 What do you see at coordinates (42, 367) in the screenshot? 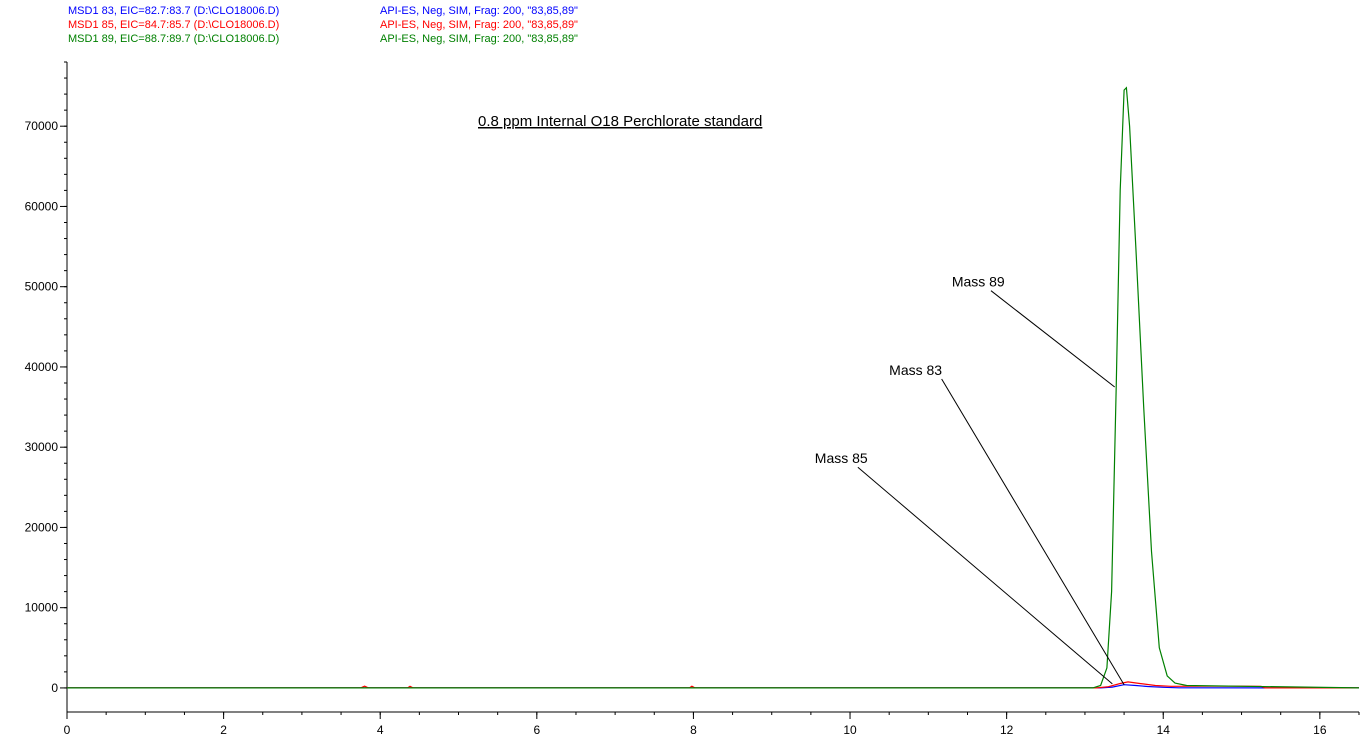
I see `y-tick-label: 40000` at bounding box center [42, 367].